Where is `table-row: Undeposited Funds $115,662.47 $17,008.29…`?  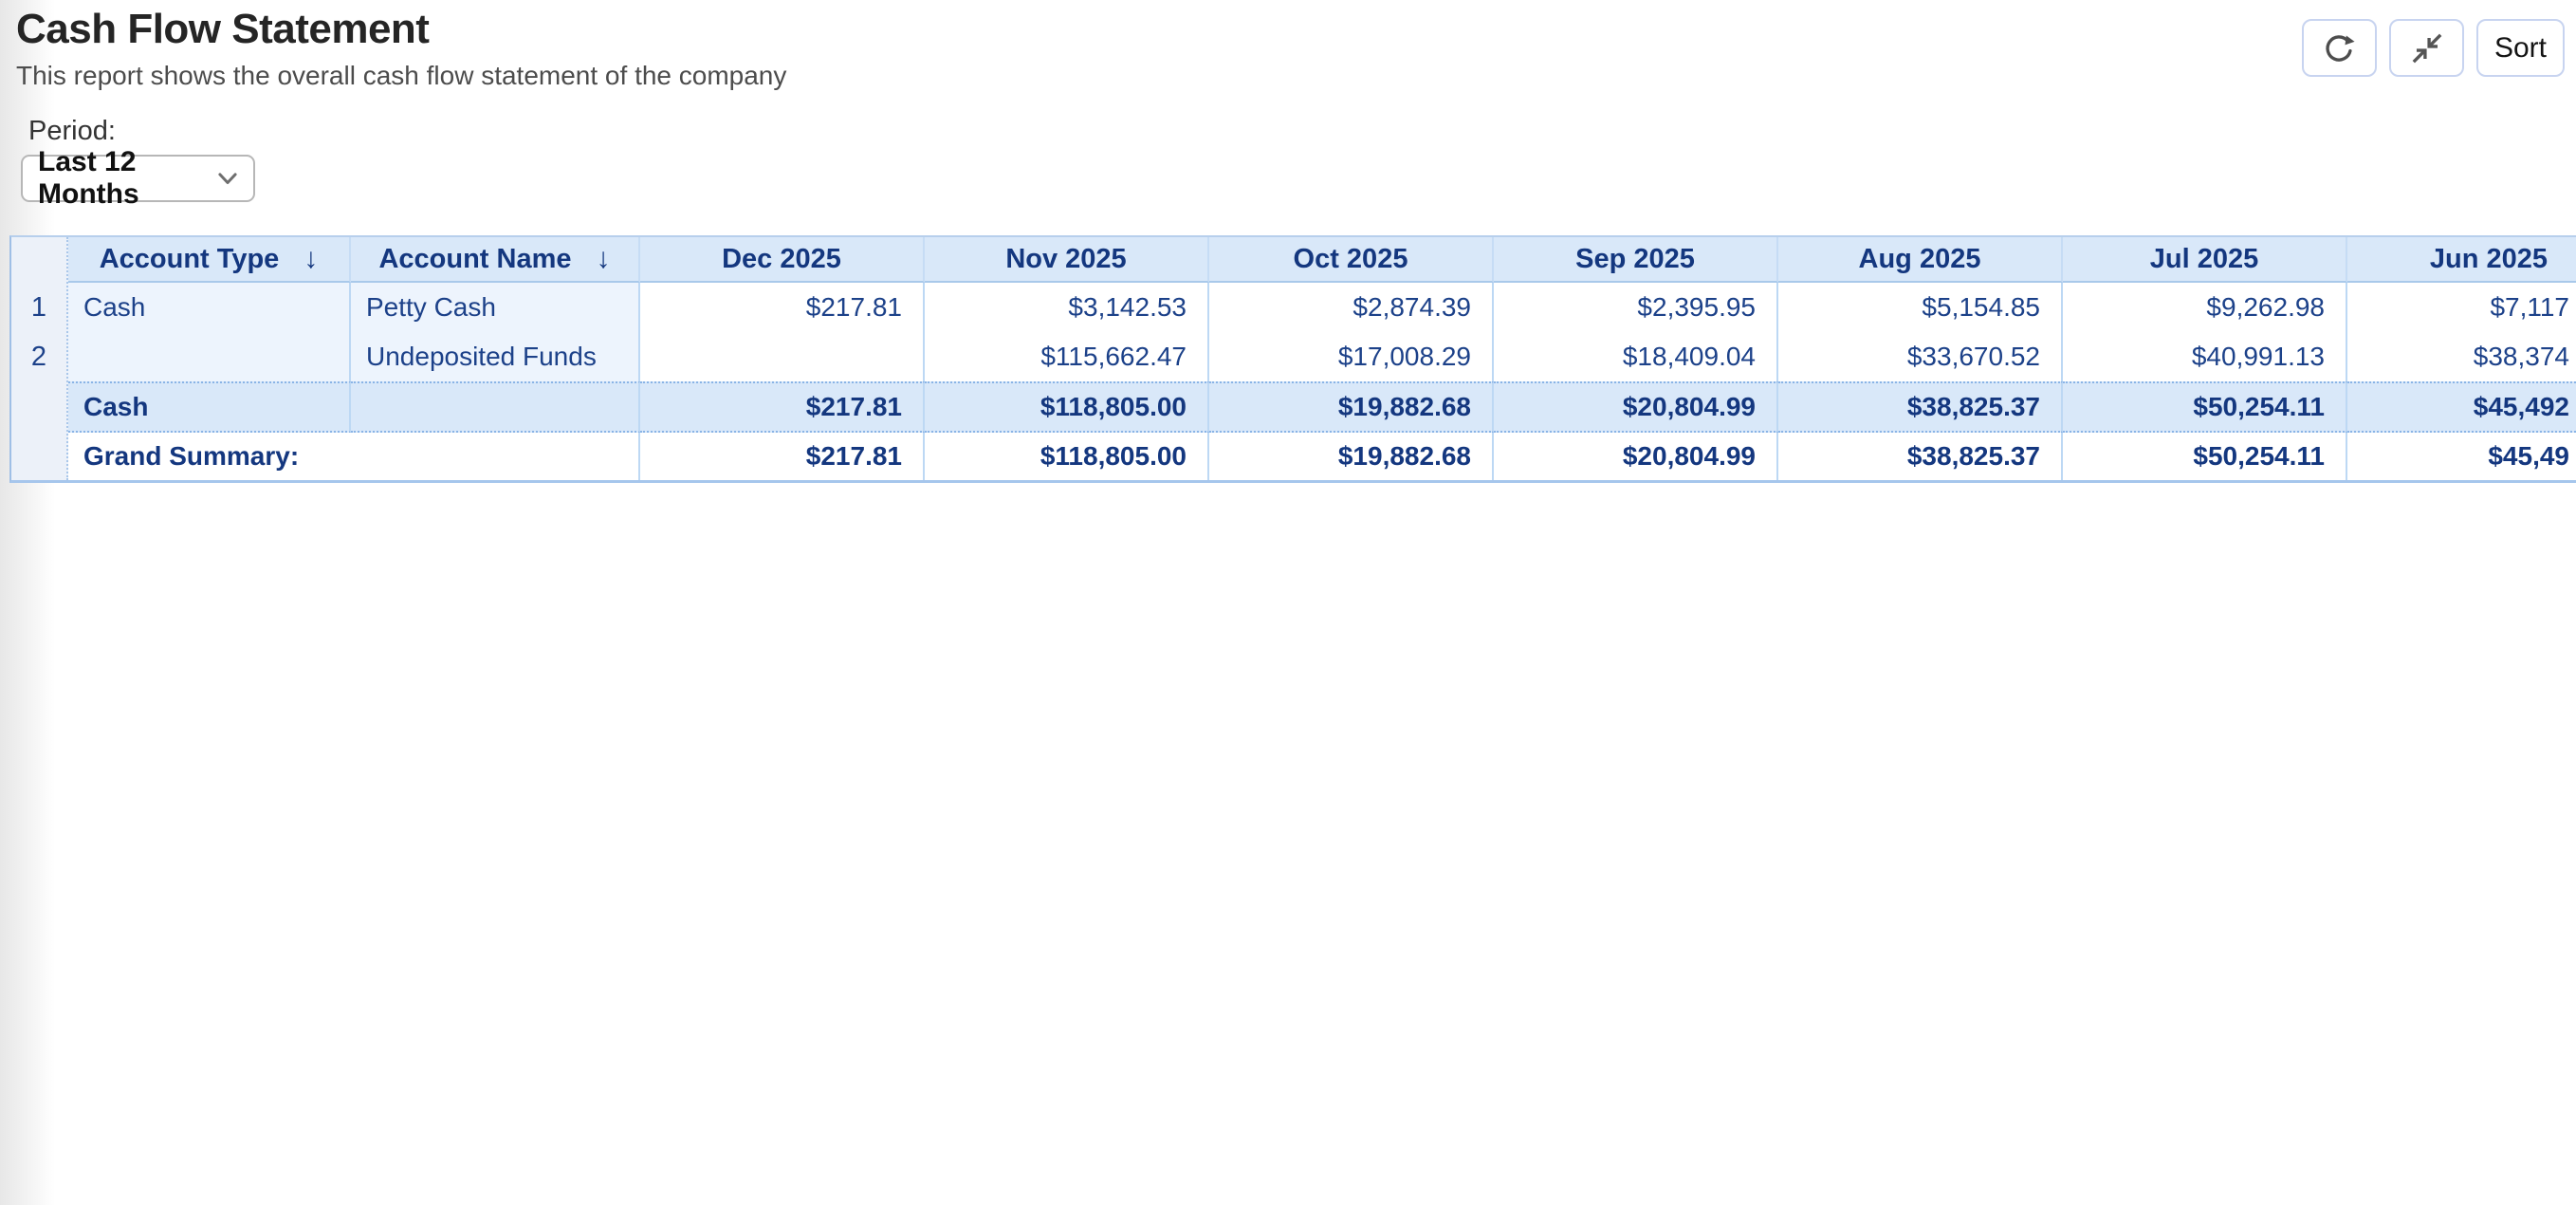
table-row: Undeposited Funds $115,662.47 $17,008.29… is located at coordinates (1322, 356).